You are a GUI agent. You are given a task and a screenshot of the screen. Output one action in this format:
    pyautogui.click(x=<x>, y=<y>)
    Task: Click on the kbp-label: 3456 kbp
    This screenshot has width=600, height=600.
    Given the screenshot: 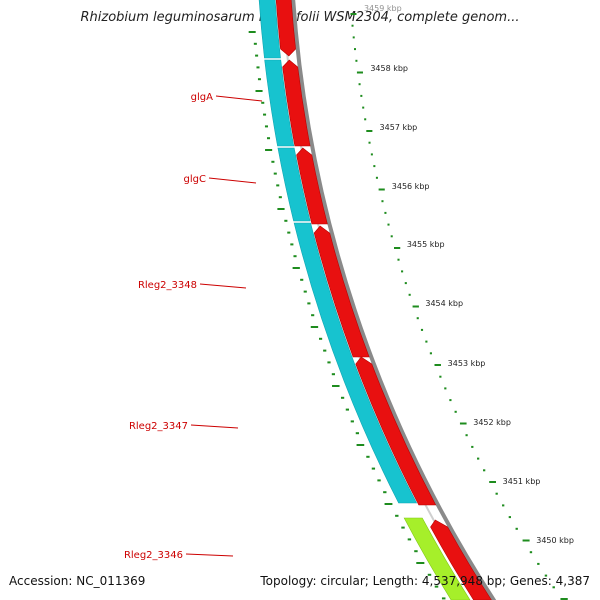 What is the action you would take?
    pyautogui.click(x=411, y=186)
    